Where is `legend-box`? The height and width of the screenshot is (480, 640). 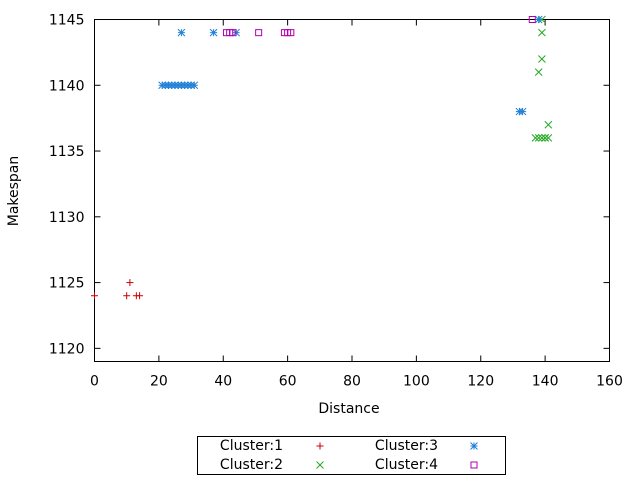 legend-box is located at coordinates (351, 455).